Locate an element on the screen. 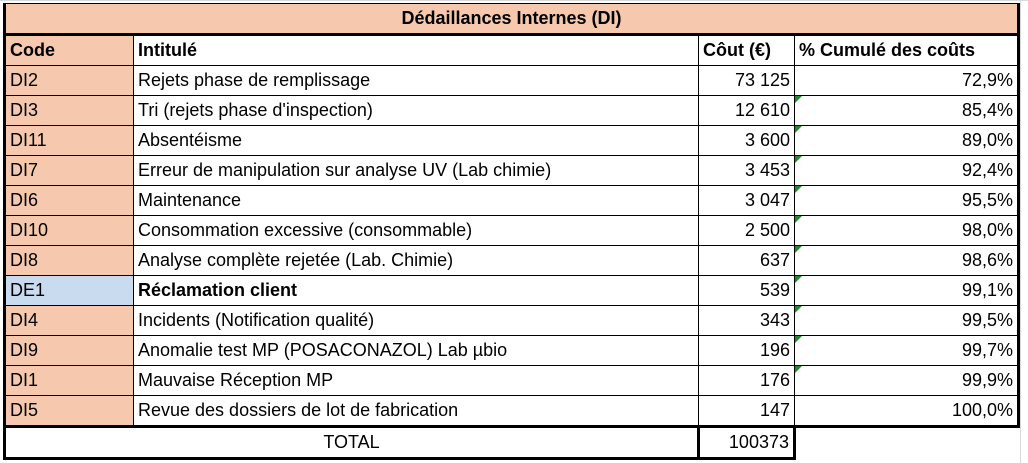 This screenshot has height=463, width=1028. cost-cell: 196 is located at coordinates (746, 350).